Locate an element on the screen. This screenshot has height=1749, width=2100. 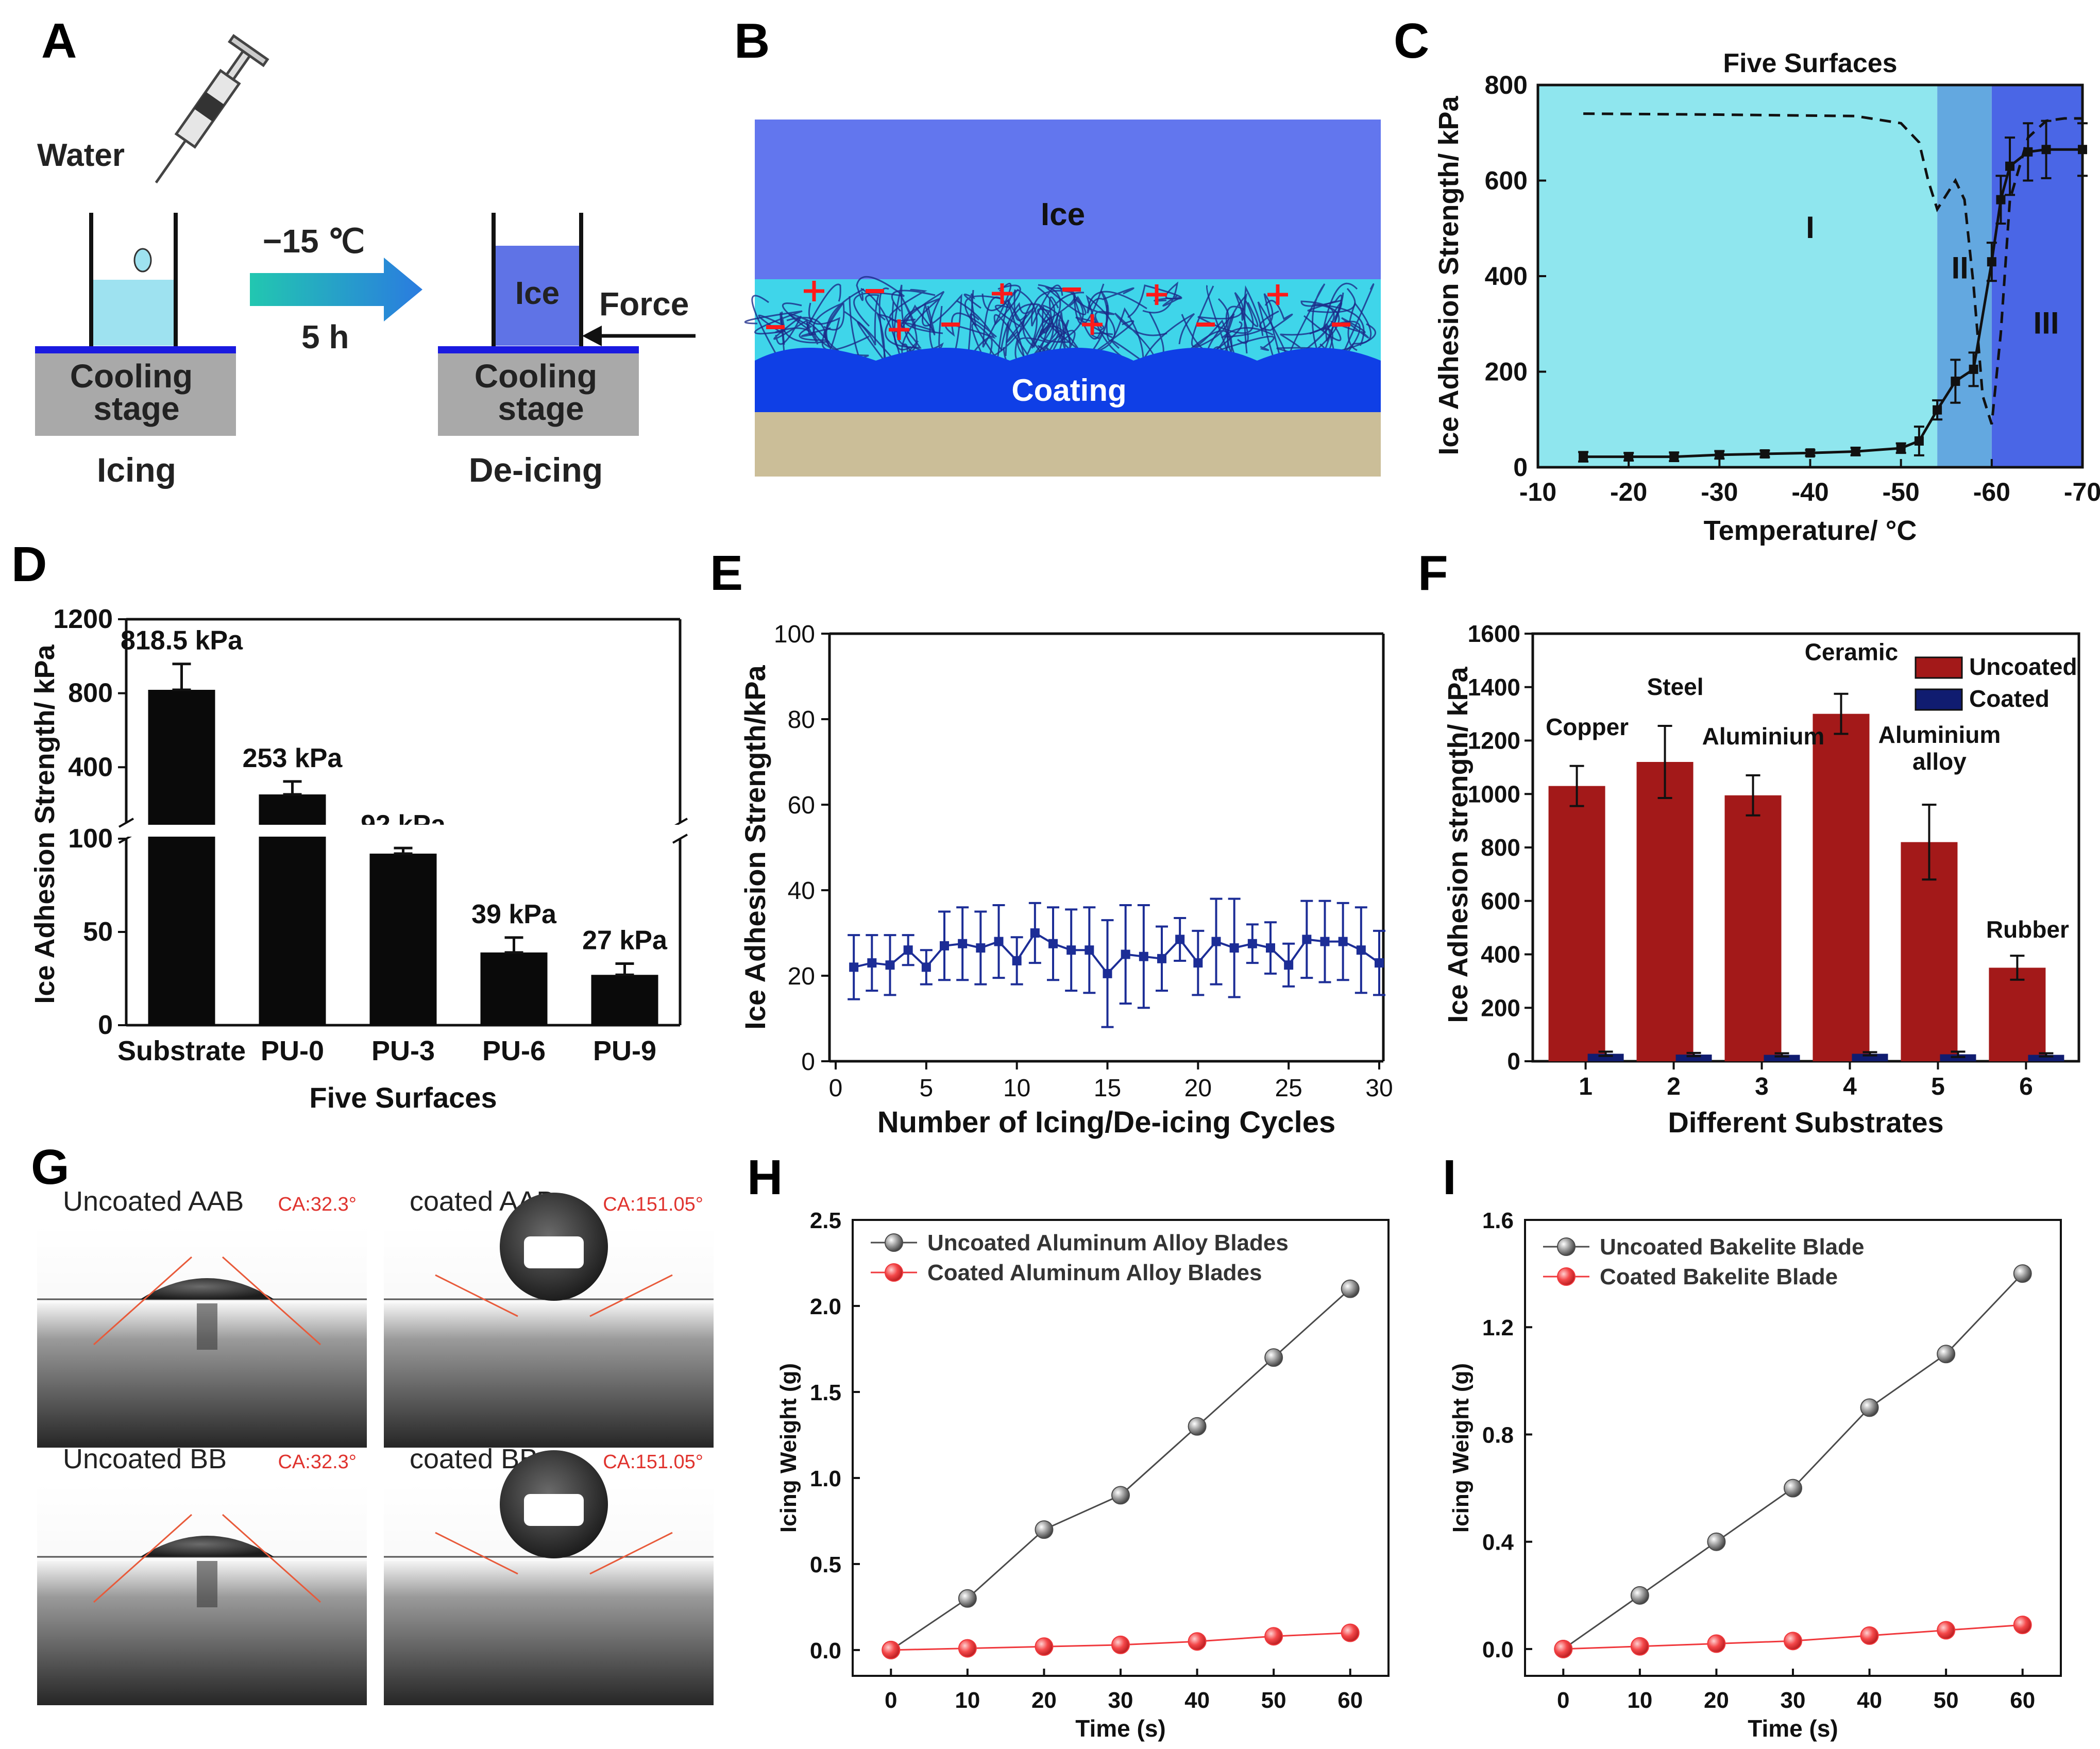
time-label: 5 h is located at coordinates (325, 336).